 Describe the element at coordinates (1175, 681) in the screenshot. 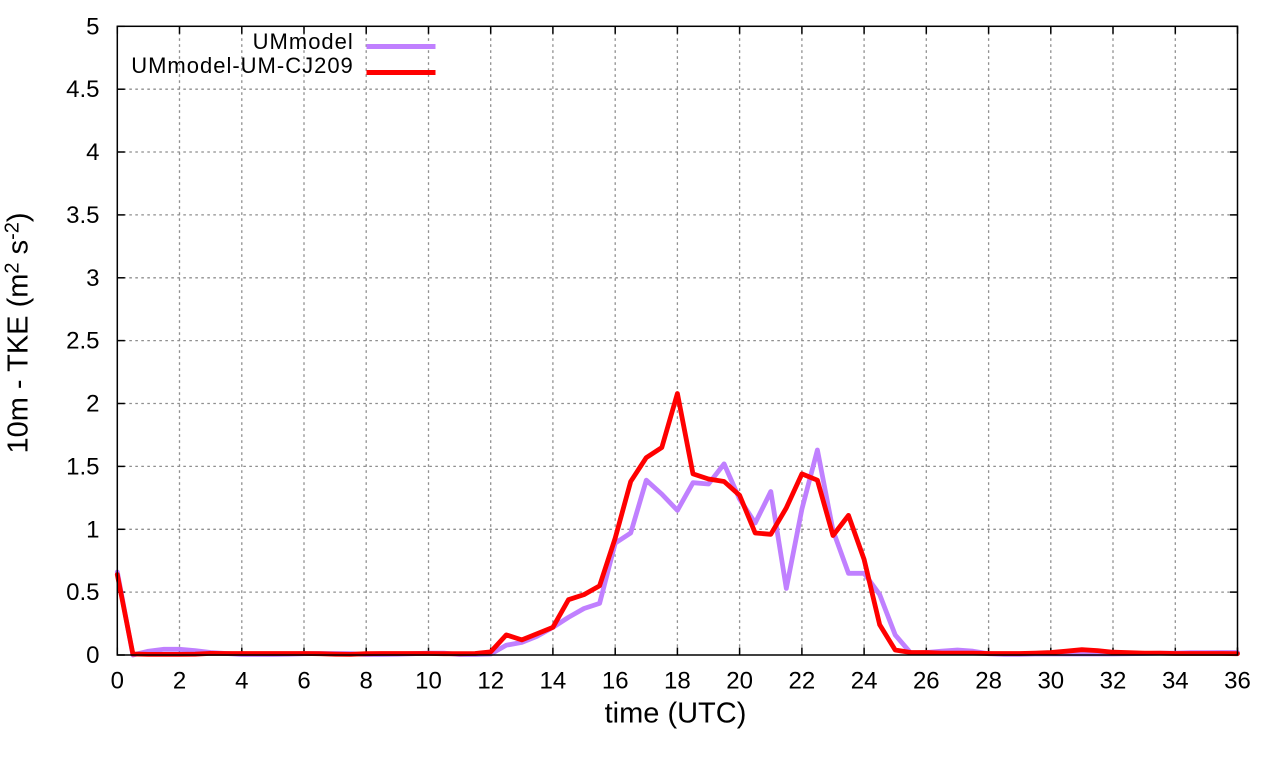

I see `svg-text: 34` at that location.